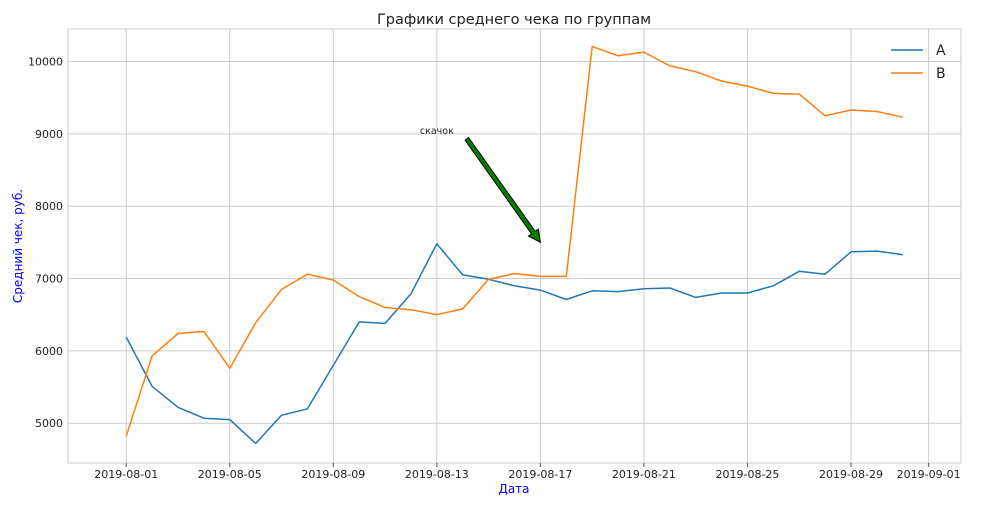 The height and width of the screenshot is (519, 993). I want to click on x-tick-label: 2019-08-01, so click(126, 474).